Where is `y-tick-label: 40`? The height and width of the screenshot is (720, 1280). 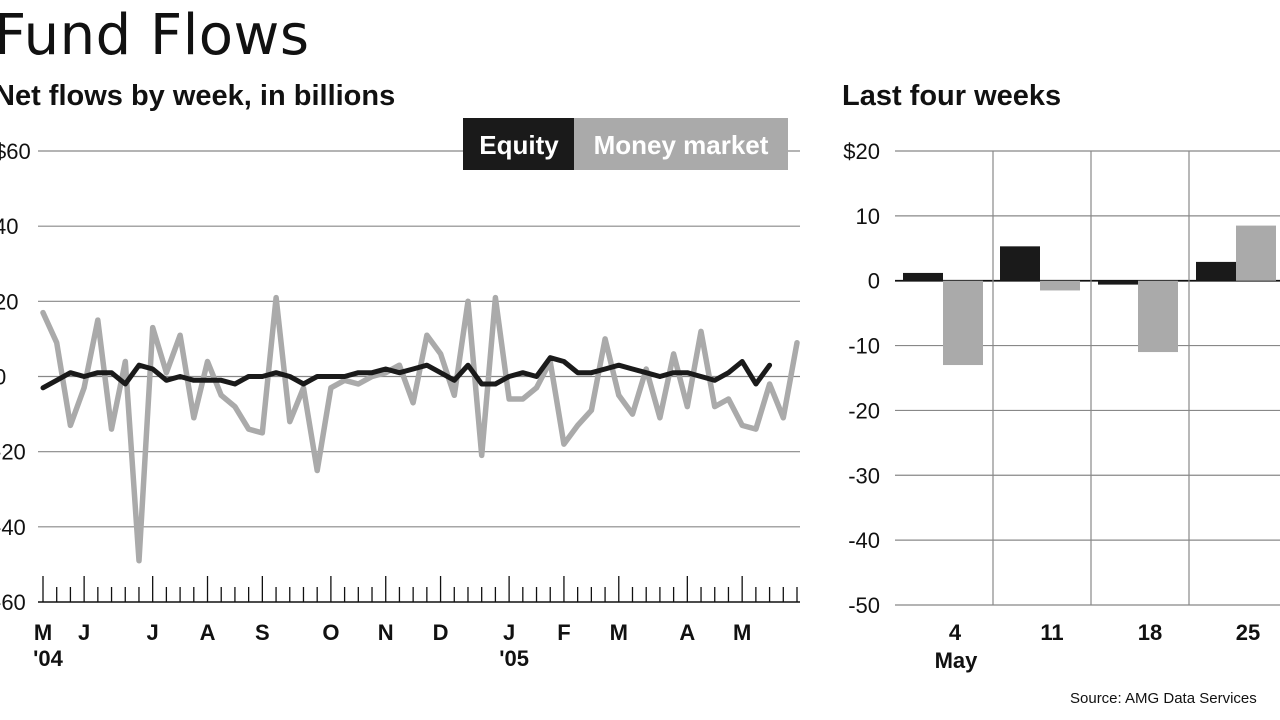 y-tick-label: 40 is located at coordinates (9, 226).